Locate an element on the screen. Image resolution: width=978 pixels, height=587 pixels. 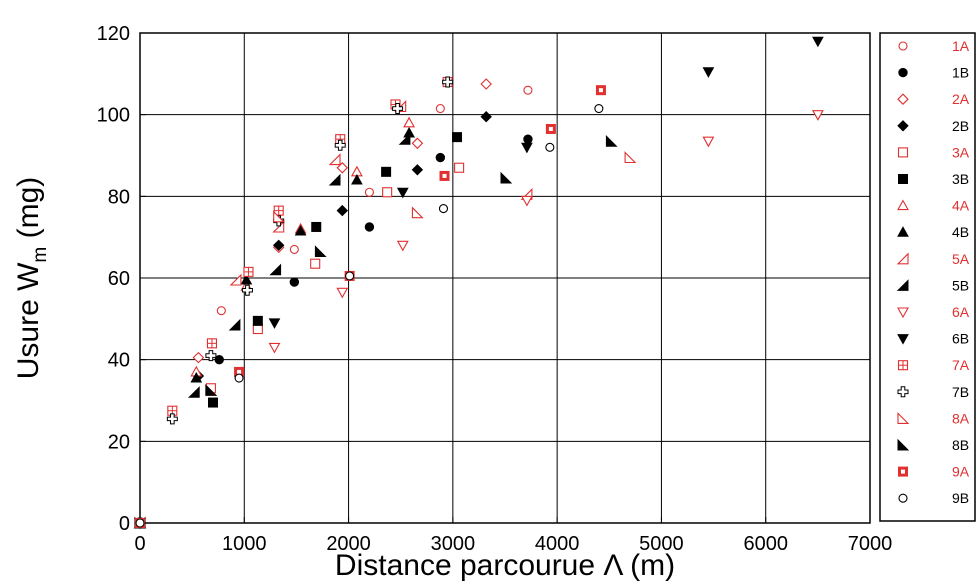
legend-marker-7a is located at coordinates (903, 365).